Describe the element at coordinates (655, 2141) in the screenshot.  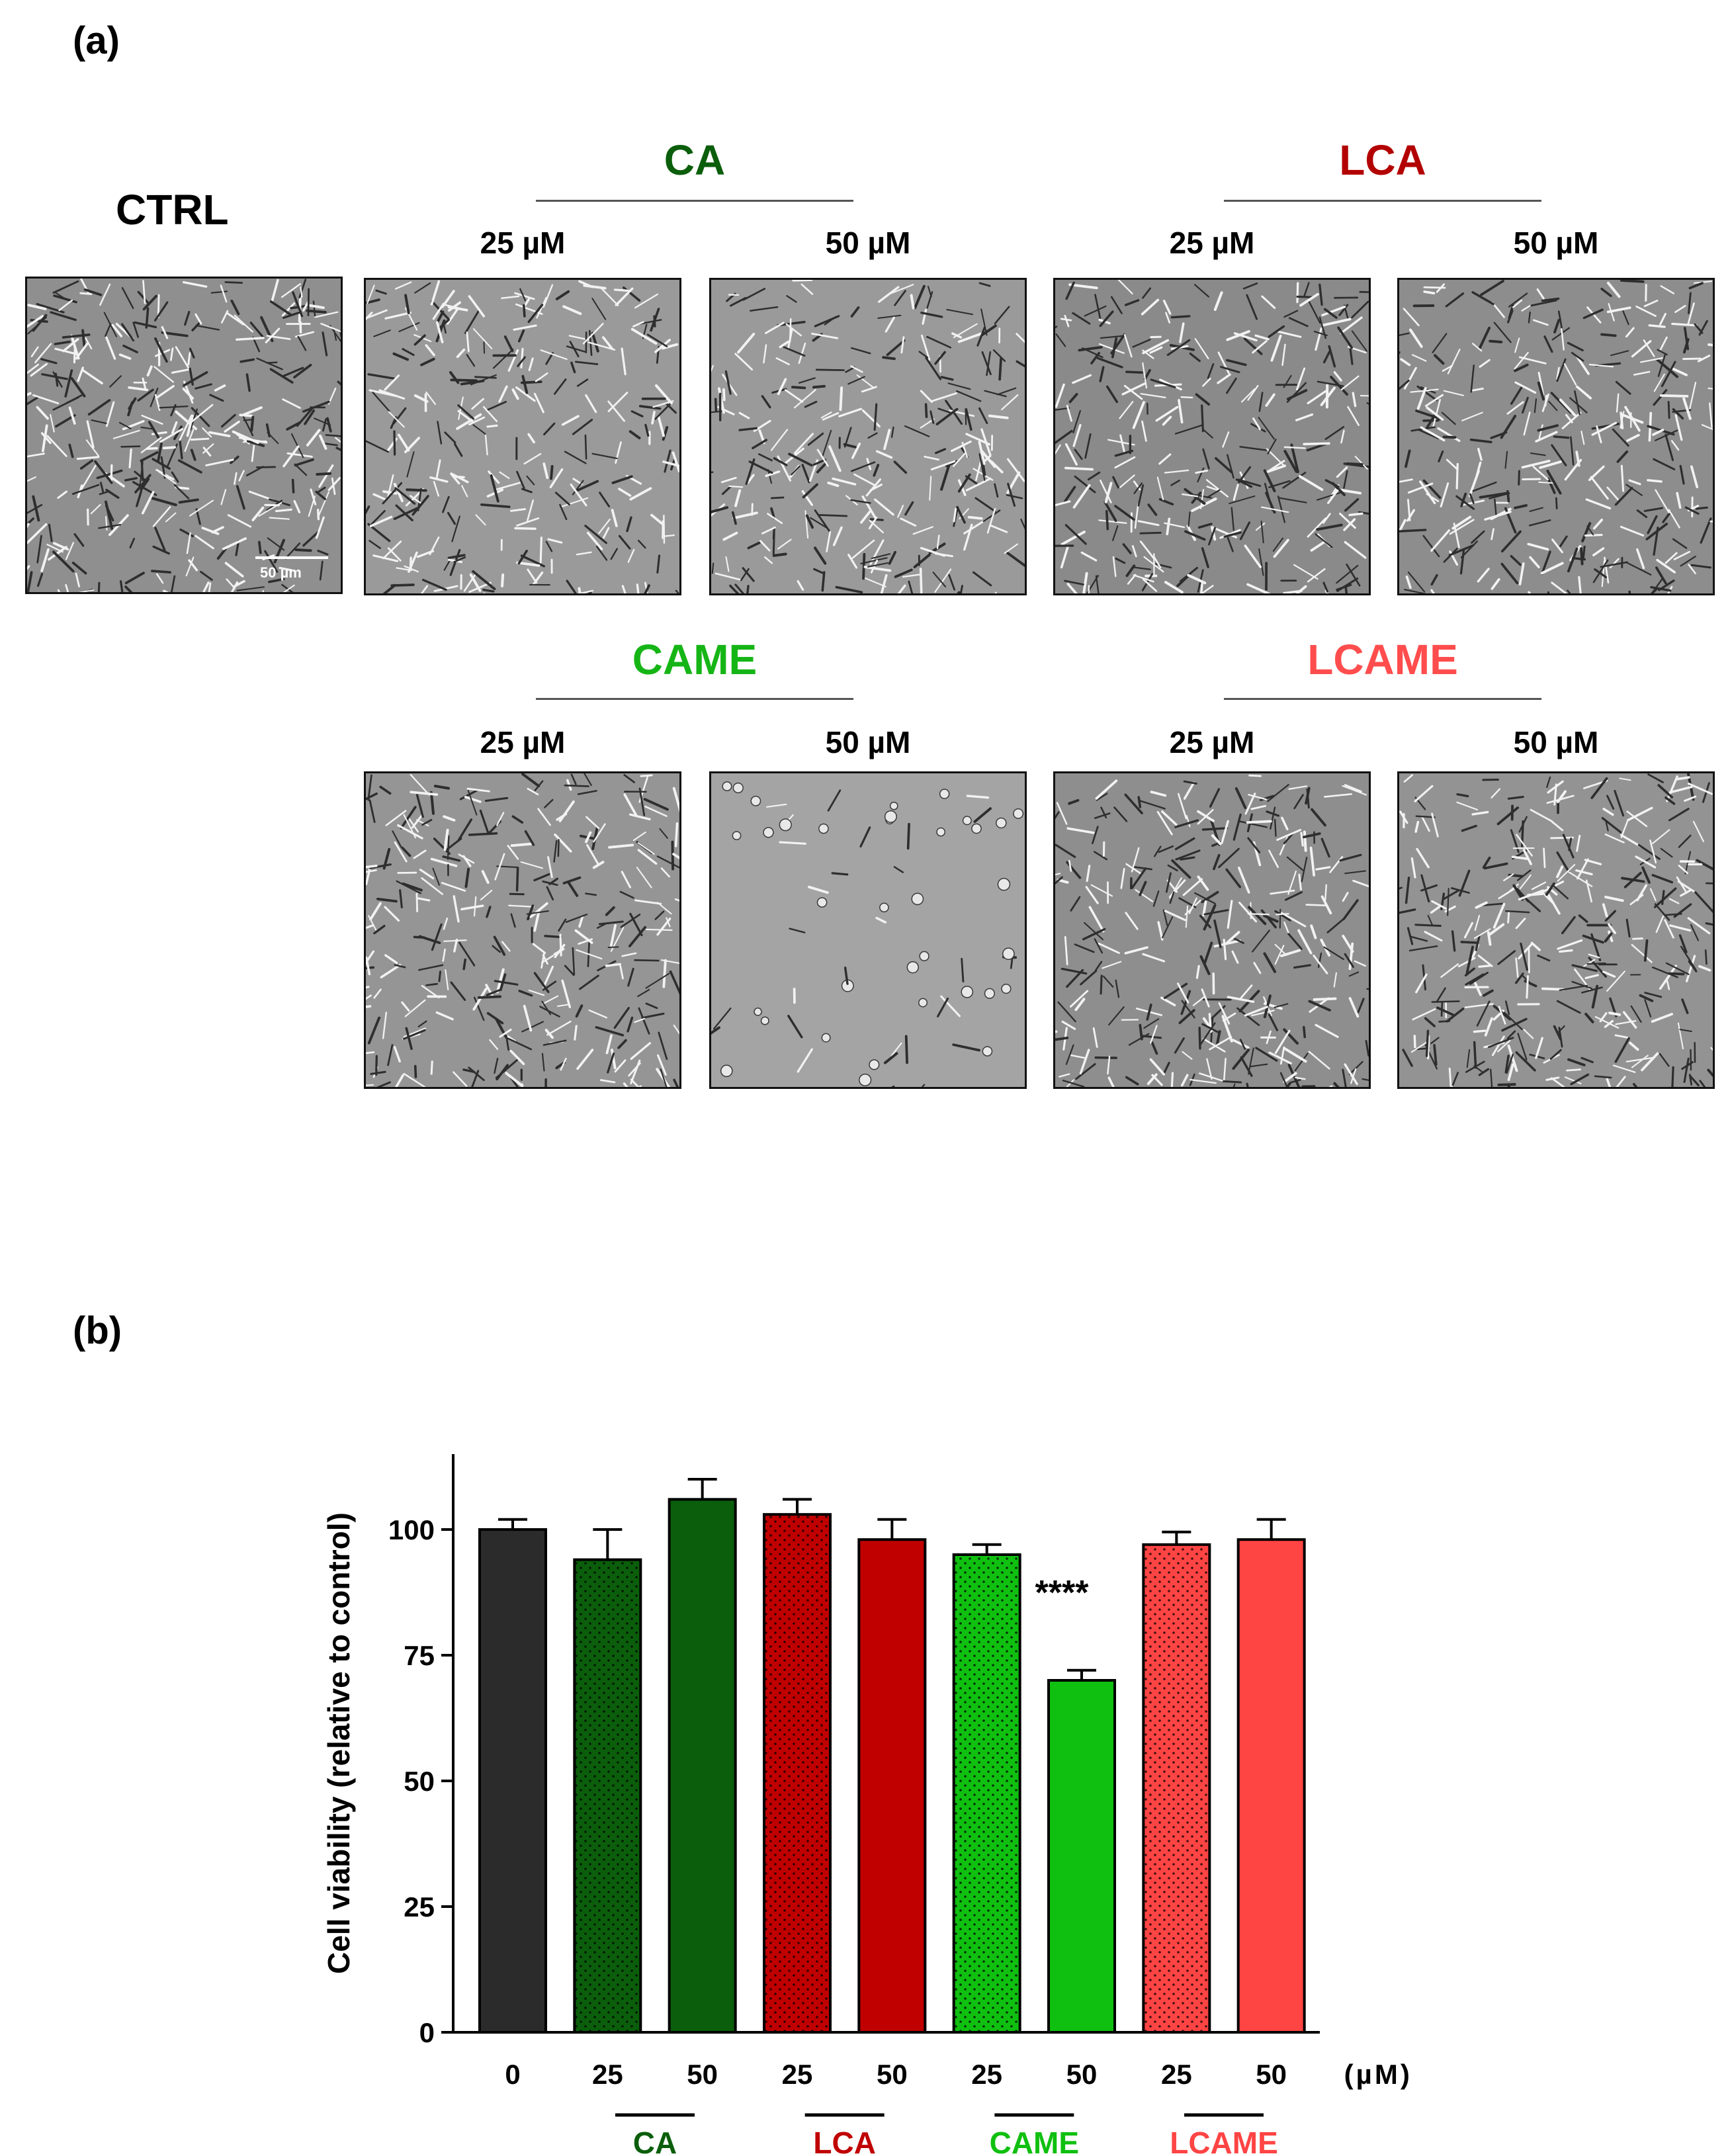
I see `group-label: CA` at that location.